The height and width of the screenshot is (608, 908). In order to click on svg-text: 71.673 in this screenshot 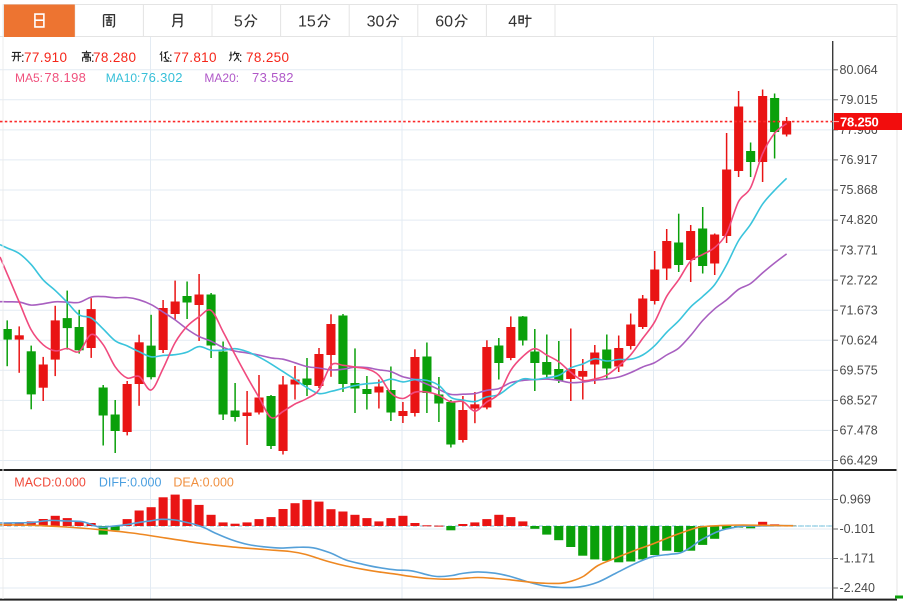, I will do `click(859, 310)`.